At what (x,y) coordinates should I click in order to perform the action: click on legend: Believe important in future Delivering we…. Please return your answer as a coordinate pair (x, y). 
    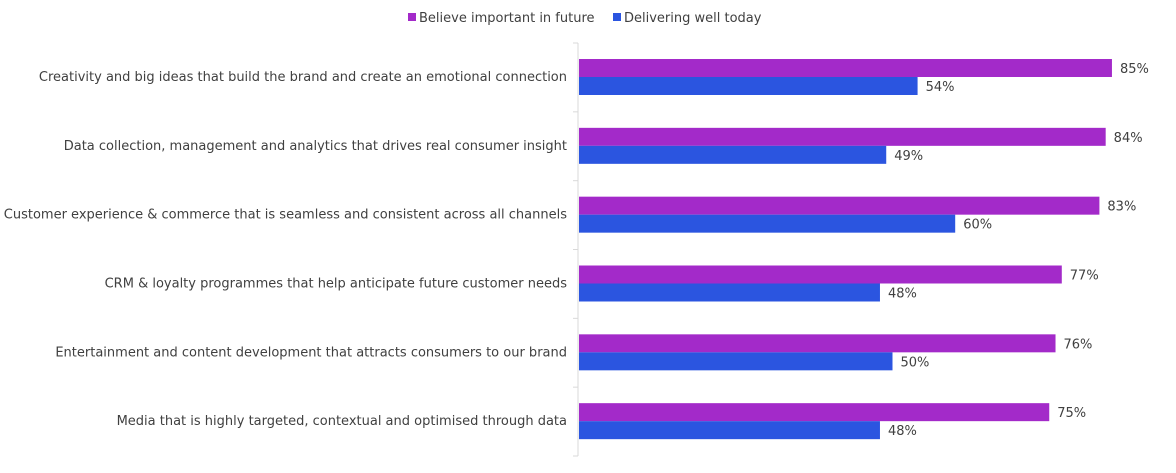
    Looking at the image, I should click on (585, 18).